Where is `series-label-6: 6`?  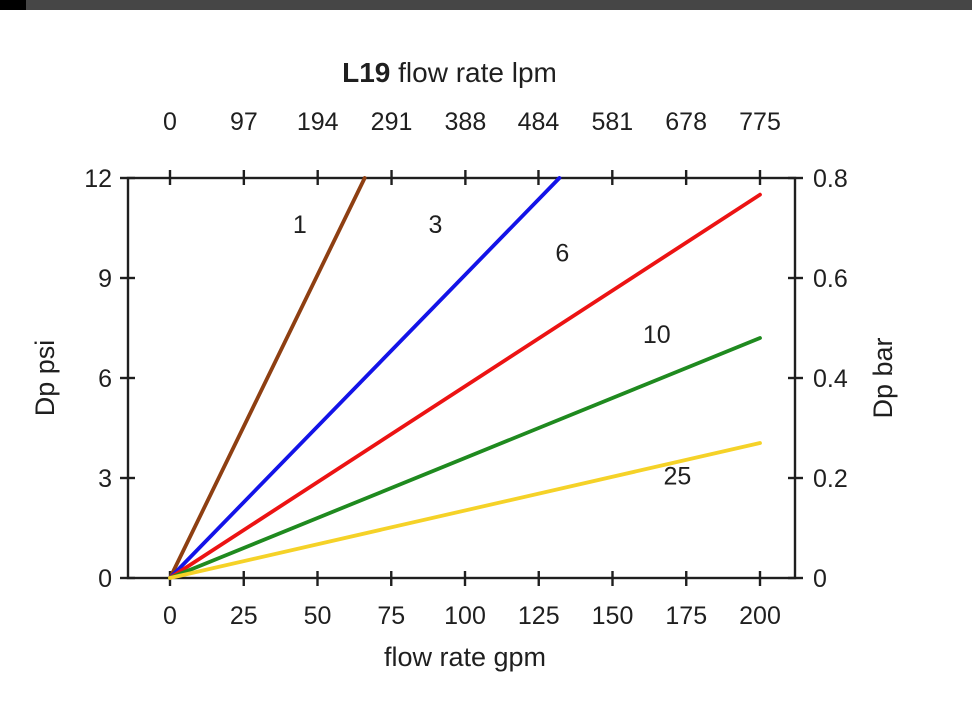 series-label-6: 6 is located at coordinates (562, 253).